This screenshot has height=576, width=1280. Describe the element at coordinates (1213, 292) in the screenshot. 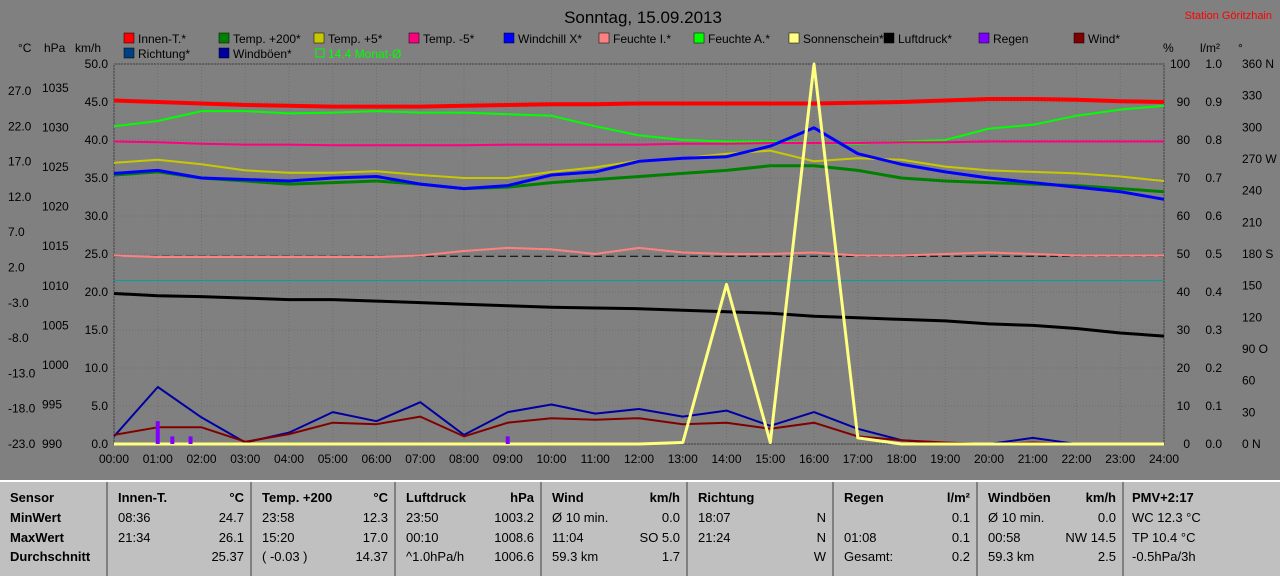

I see `y-tick-lm2: 0.4` at that location.